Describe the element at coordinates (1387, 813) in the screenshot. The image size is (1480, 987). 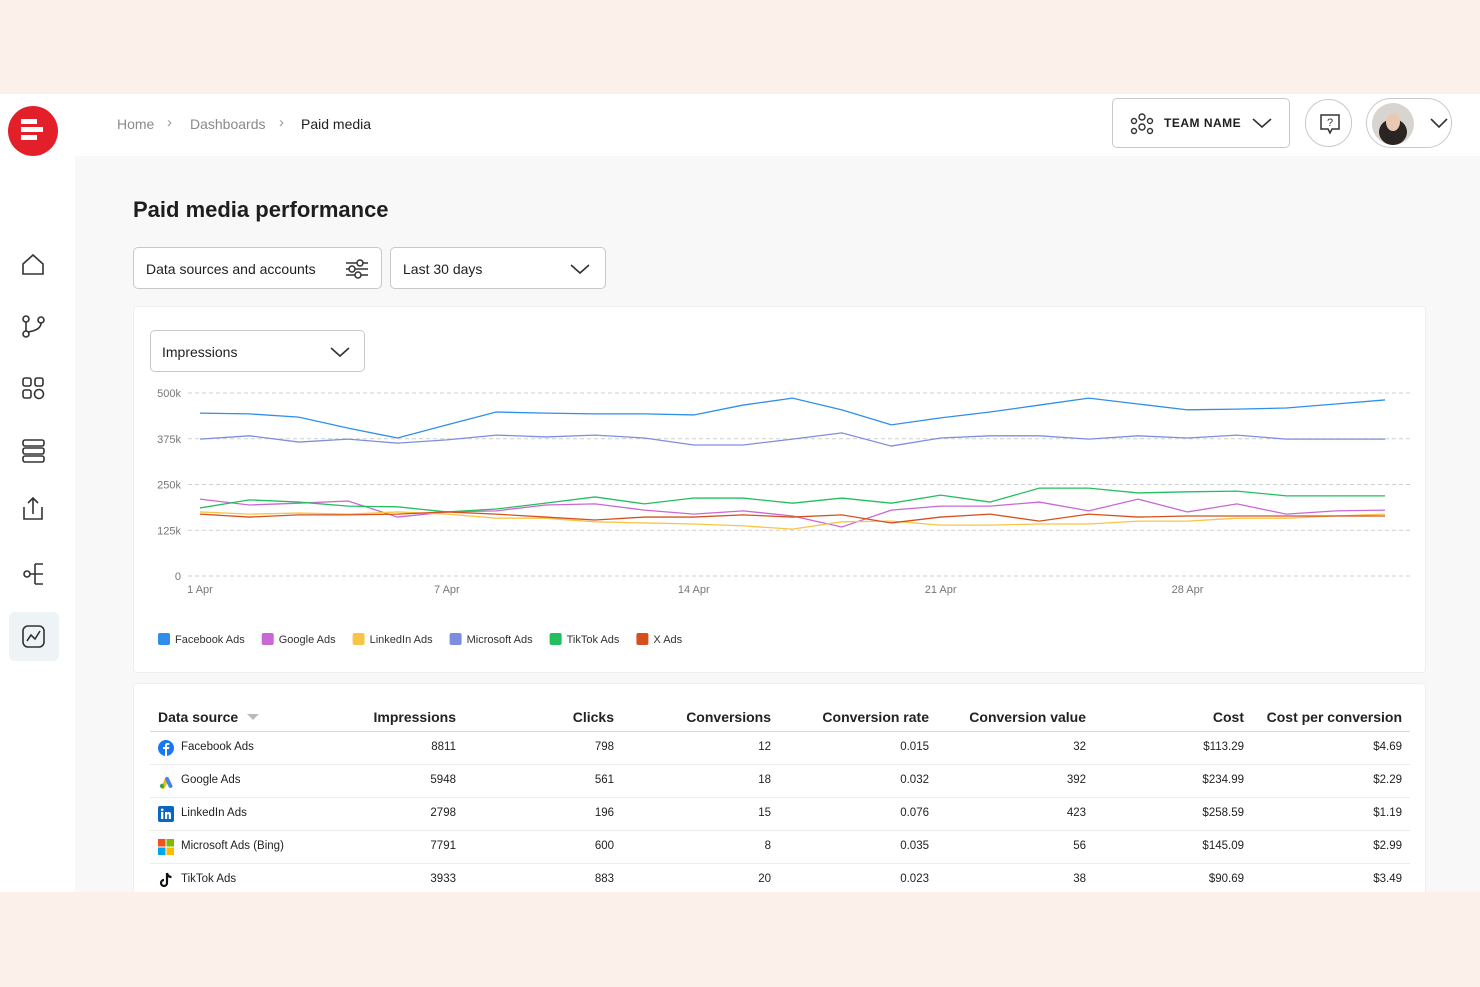
I see `table-cell: $1.19` at that location.